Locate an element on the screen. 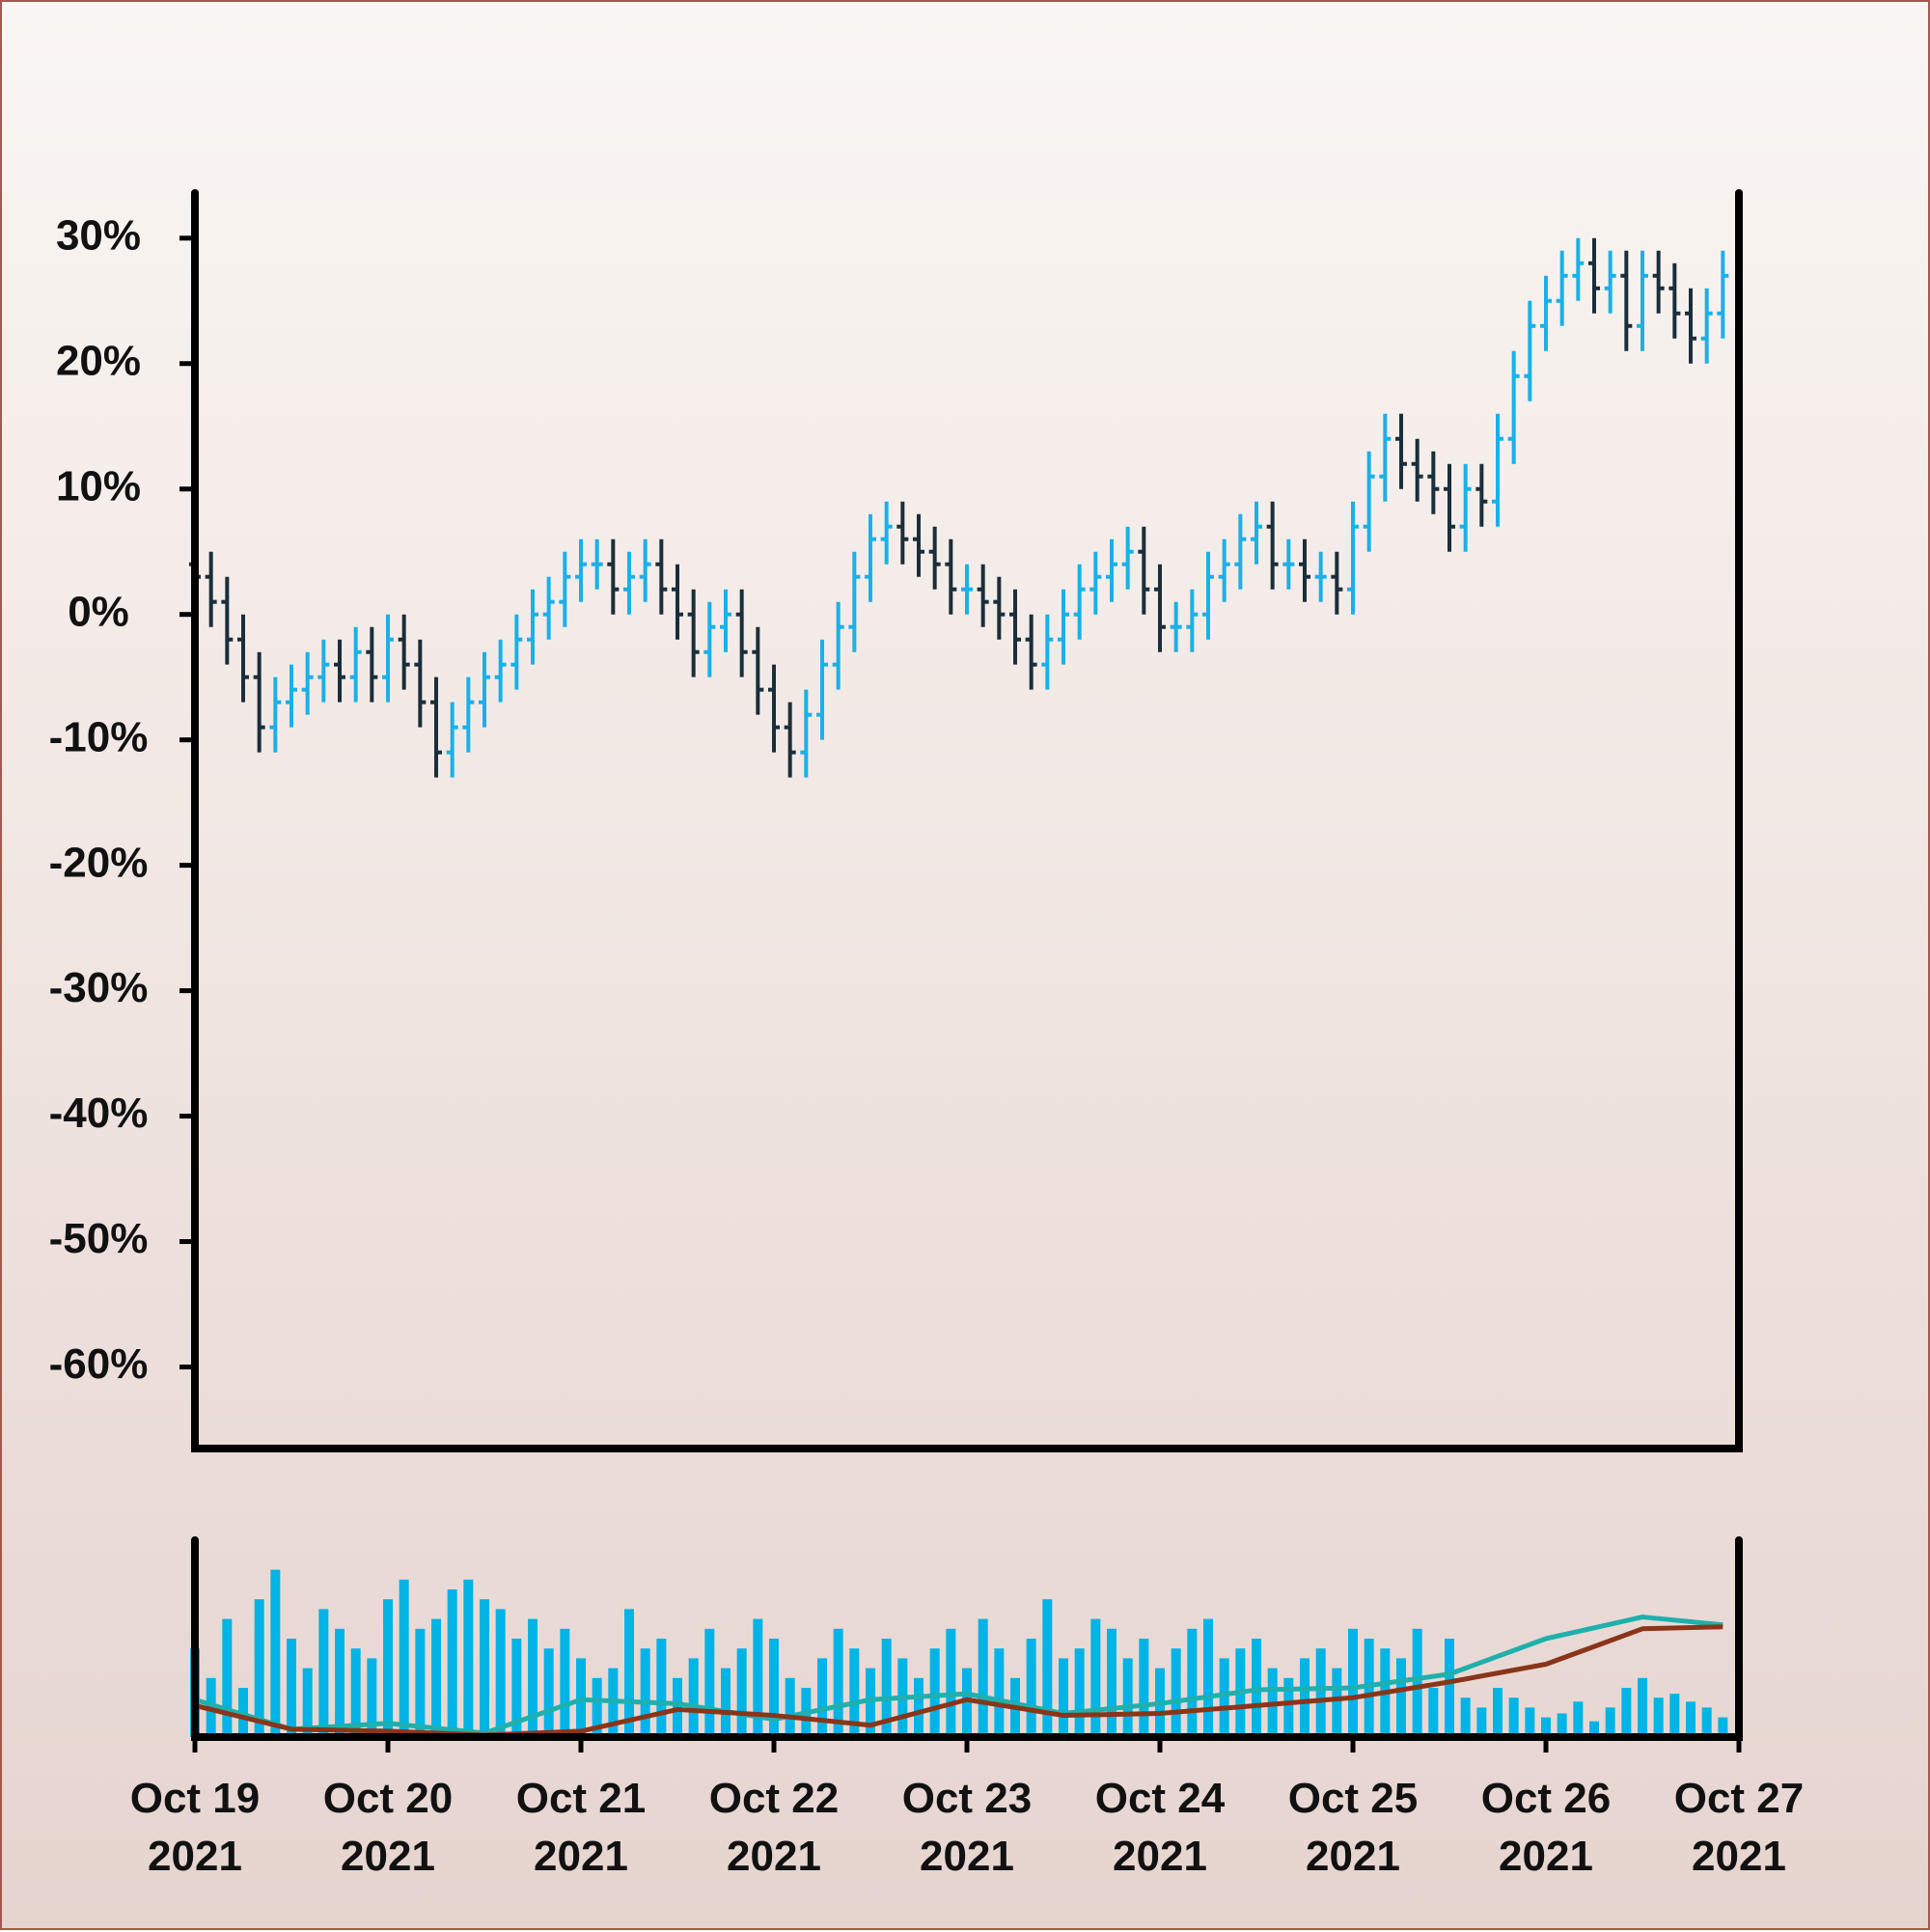  y-tick-label: 20% is located at coordinates (98, 360).